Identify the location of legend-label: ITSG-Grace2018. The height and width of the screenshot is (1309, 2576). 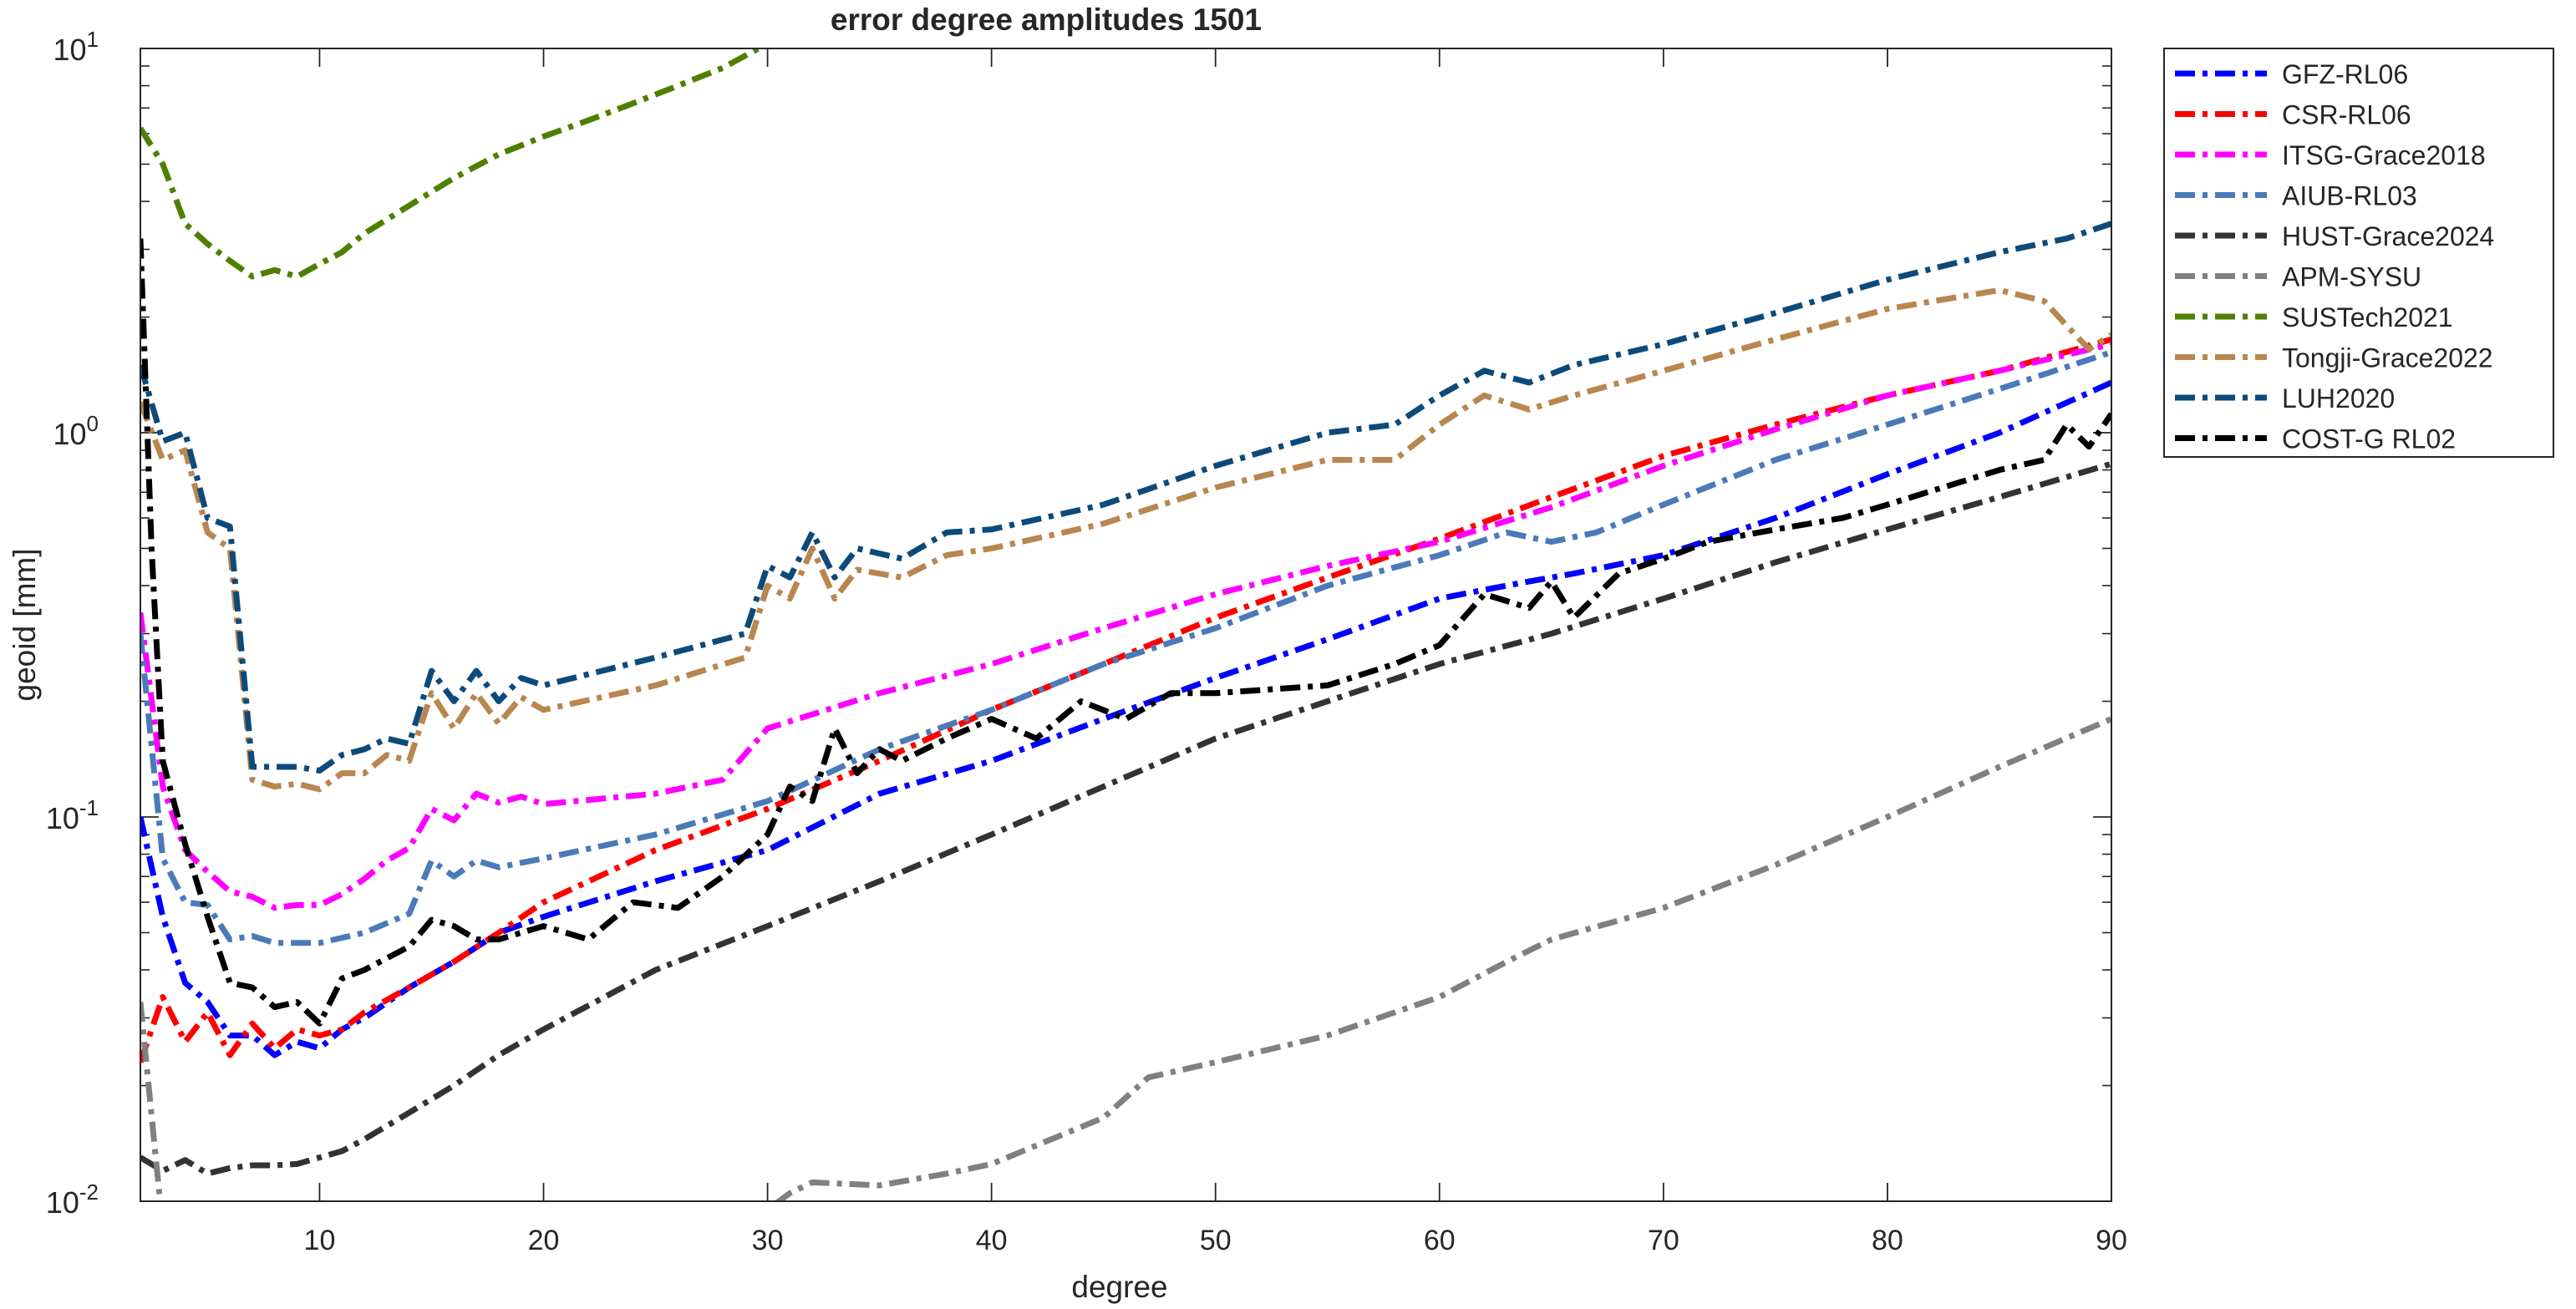
(2384, 155).